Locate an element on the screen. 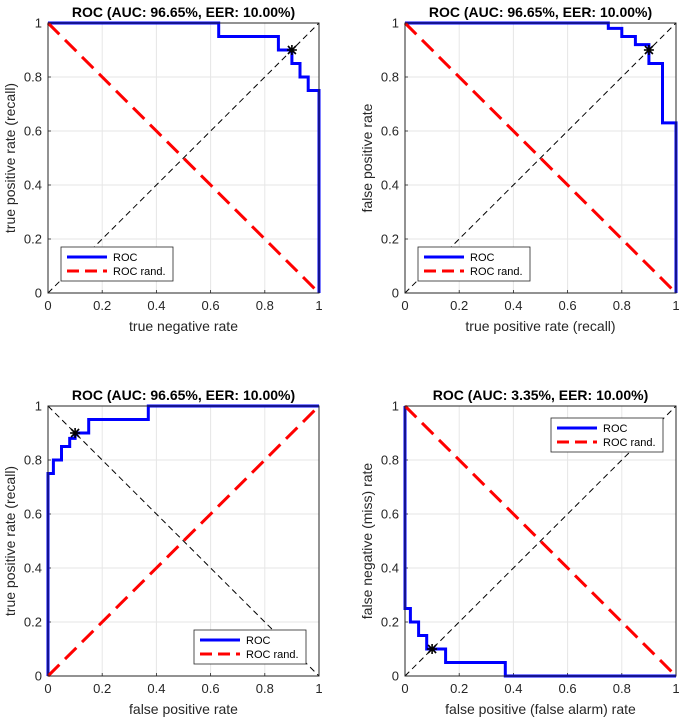 This screenshot has width=680, height=720. chart-title: ROC (AUC: 3.35%, EER: 10.00%) is located at coordinates (541, 395).